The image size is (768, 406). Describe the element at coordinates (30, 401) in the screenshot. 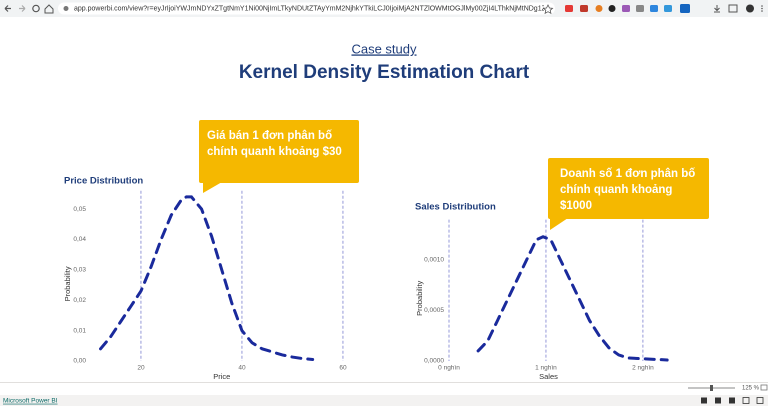

I see `brand-link: Microsoft Power BI` at that location.